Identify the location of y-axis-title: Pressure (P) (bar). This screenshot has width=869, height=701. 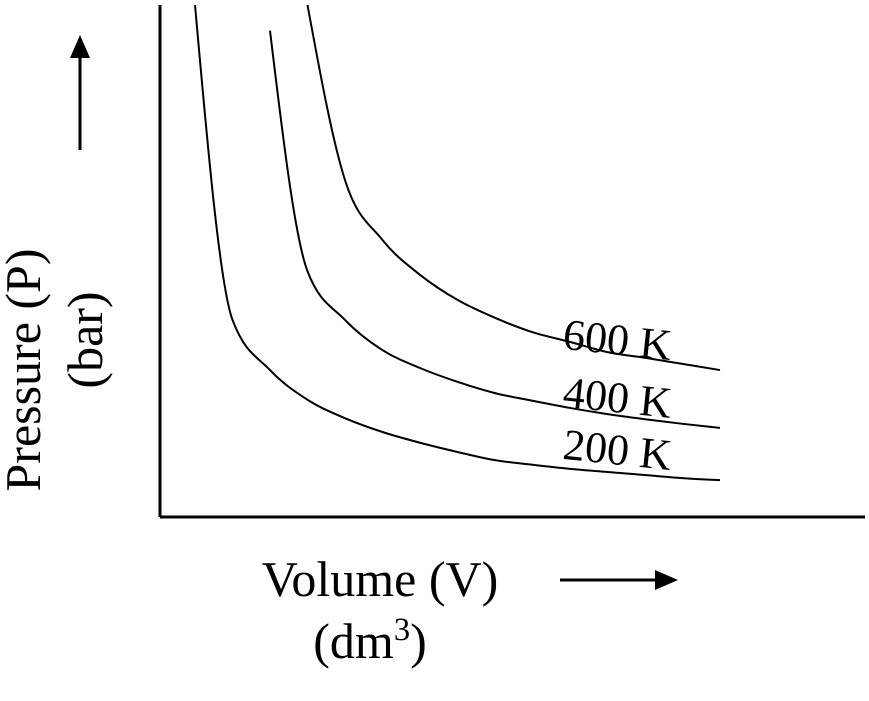
(56, 370).